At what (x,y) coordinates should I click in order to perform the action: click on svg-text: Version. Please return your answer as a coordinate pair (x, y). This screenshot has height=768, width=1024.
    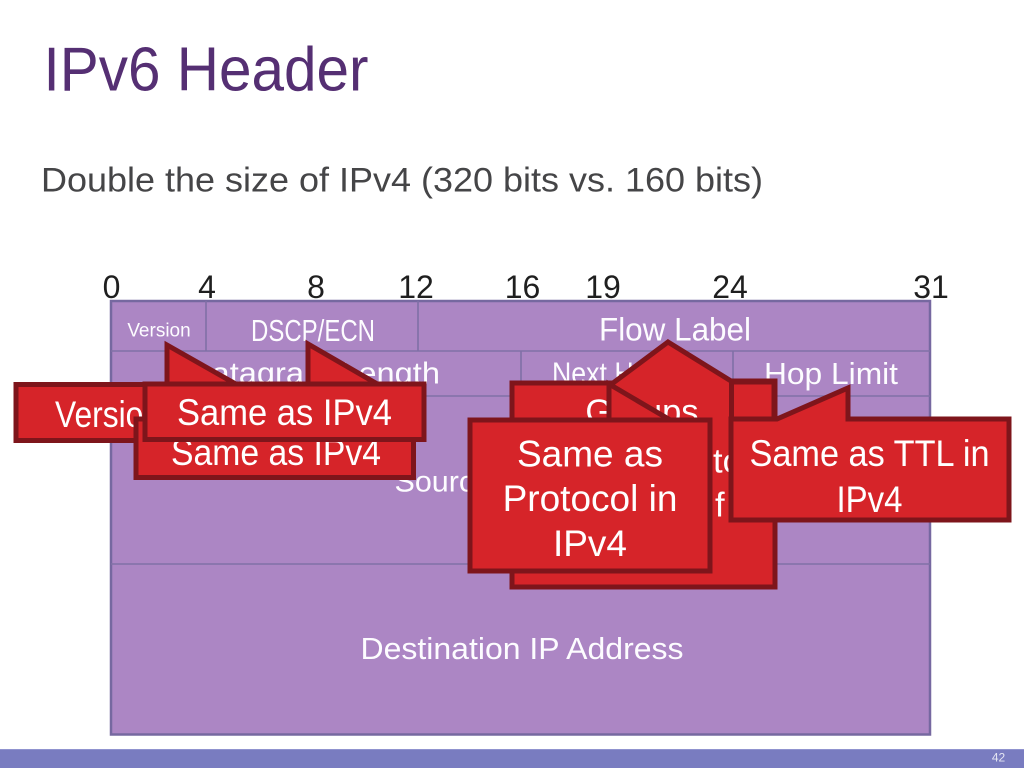
    Looking at the image, I should click on (158, 331).